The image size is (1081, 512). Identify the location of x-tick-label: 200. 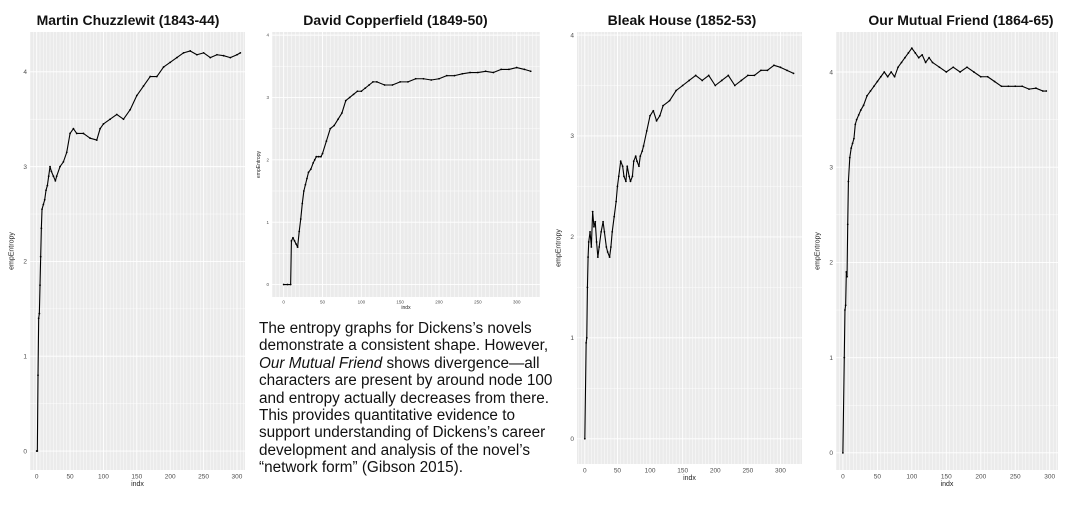
(980, 477).